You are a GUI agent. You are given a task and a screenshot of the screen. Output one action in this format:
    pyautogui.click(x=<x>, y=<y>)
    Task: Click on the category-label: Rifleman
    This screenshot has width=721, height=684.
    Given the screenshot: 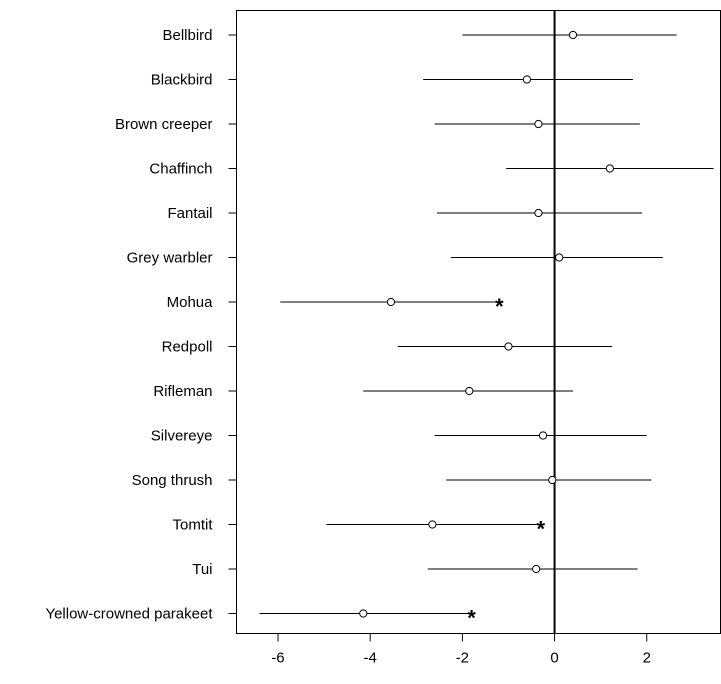 What is the action you would take?
    pyautogui.click(x=182, y=391)
    